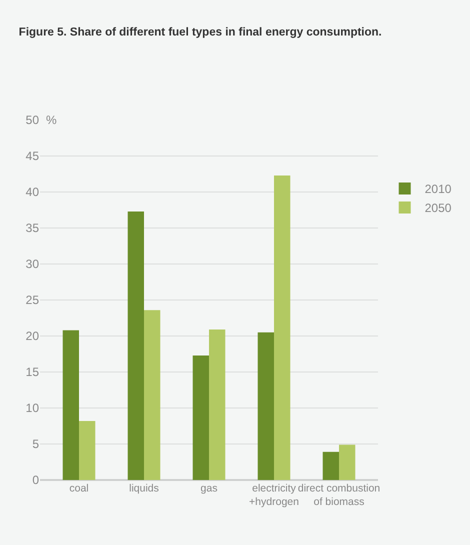  Describe the element at coordinates (79, 488) in the screenshot. I see `x-tick-label: coal` at that location.